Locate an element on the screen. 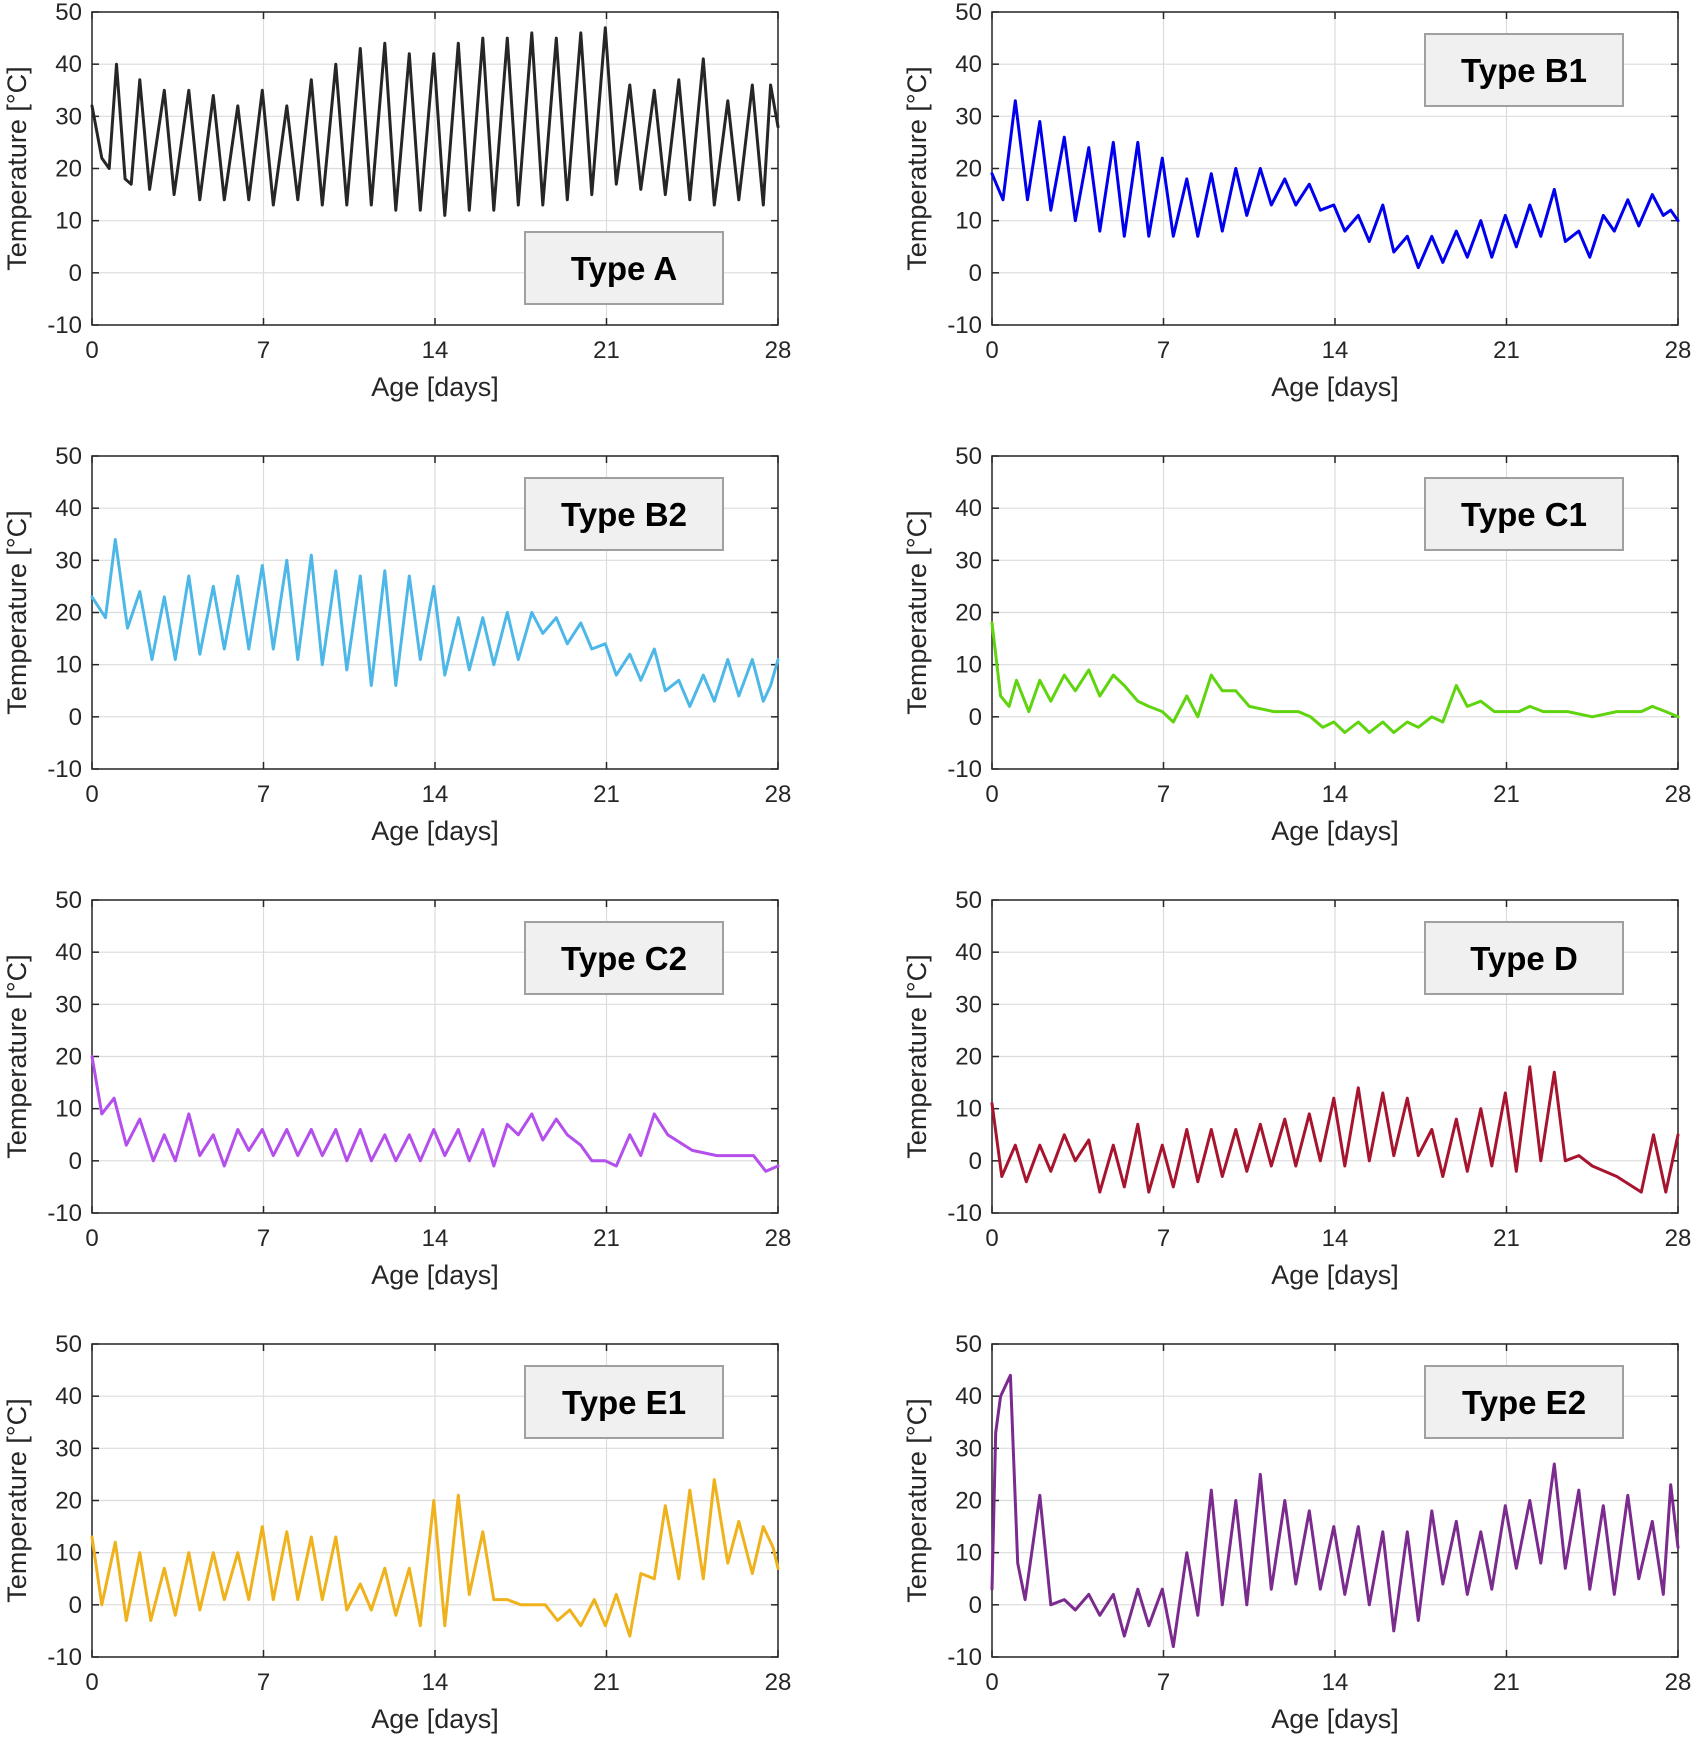  legend-label: Type C2 is located at coordinates (624, 958).